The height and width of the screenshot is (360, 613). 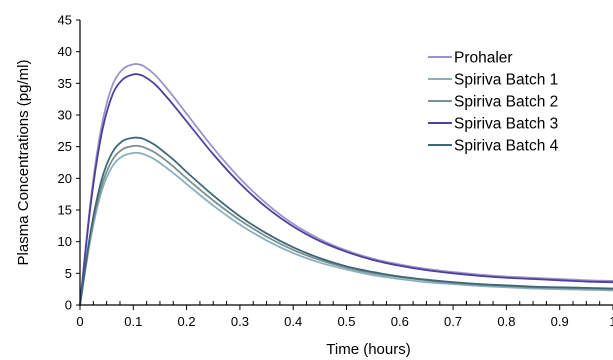 I want to click on legend-label: Prohaler, so click(x=483, y=58).